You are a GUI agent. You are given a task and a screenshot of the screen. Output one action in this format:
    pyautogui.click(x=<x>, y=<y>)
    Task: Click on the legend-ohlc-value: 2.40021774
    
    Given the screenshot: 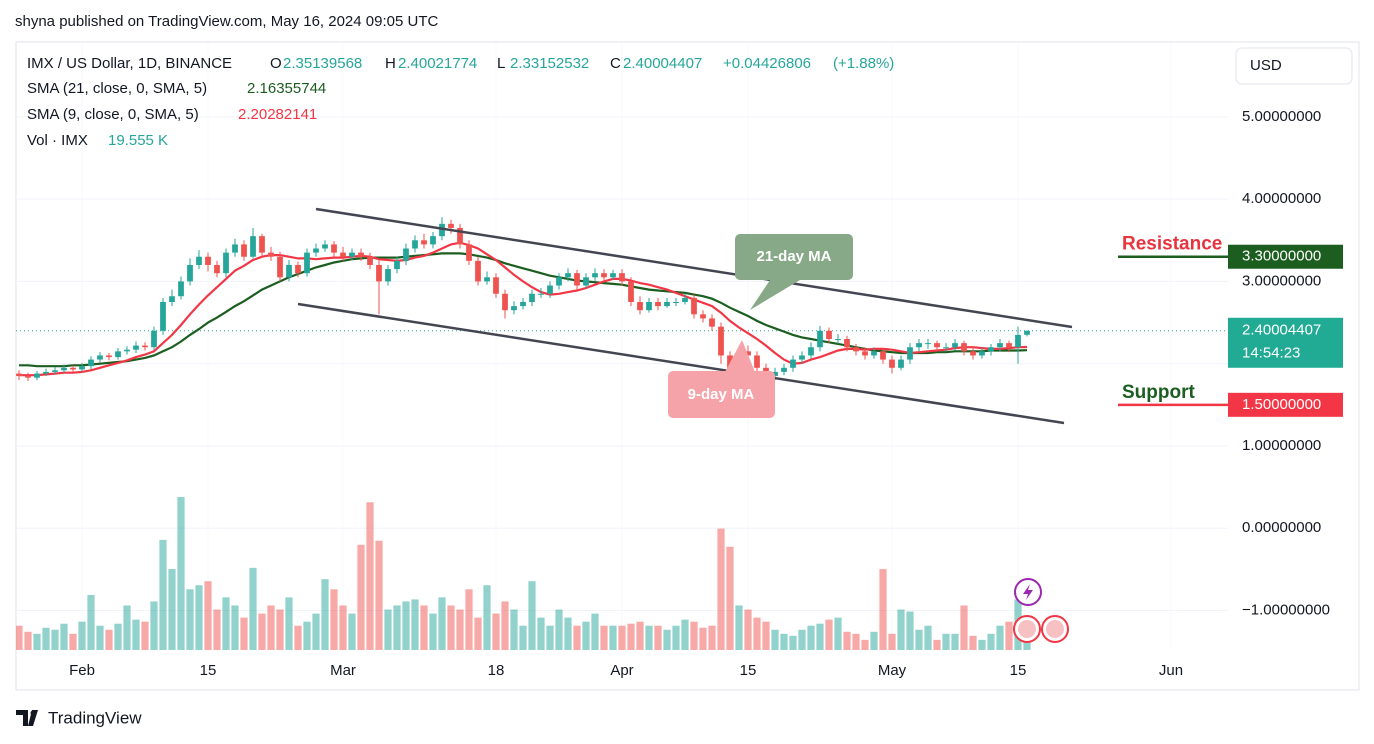 What is the action you would take?
    pyautogui.click(x=437, y=63)
    